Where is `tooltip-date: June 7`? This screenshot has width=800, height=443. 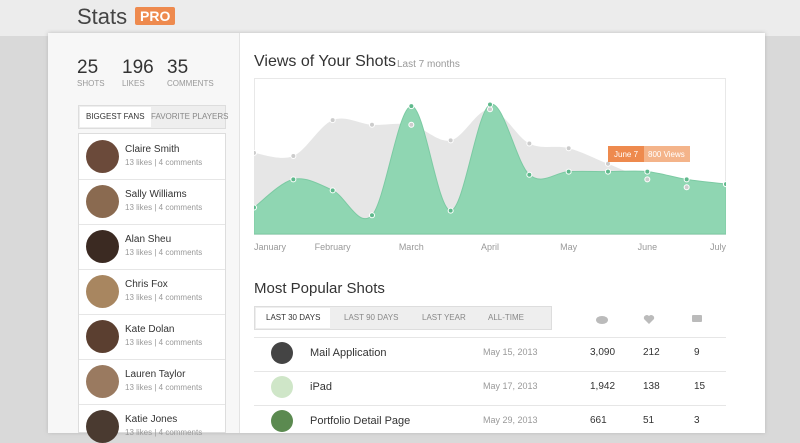 tooltip-date: June 7 is located at coordinates (626, 154).